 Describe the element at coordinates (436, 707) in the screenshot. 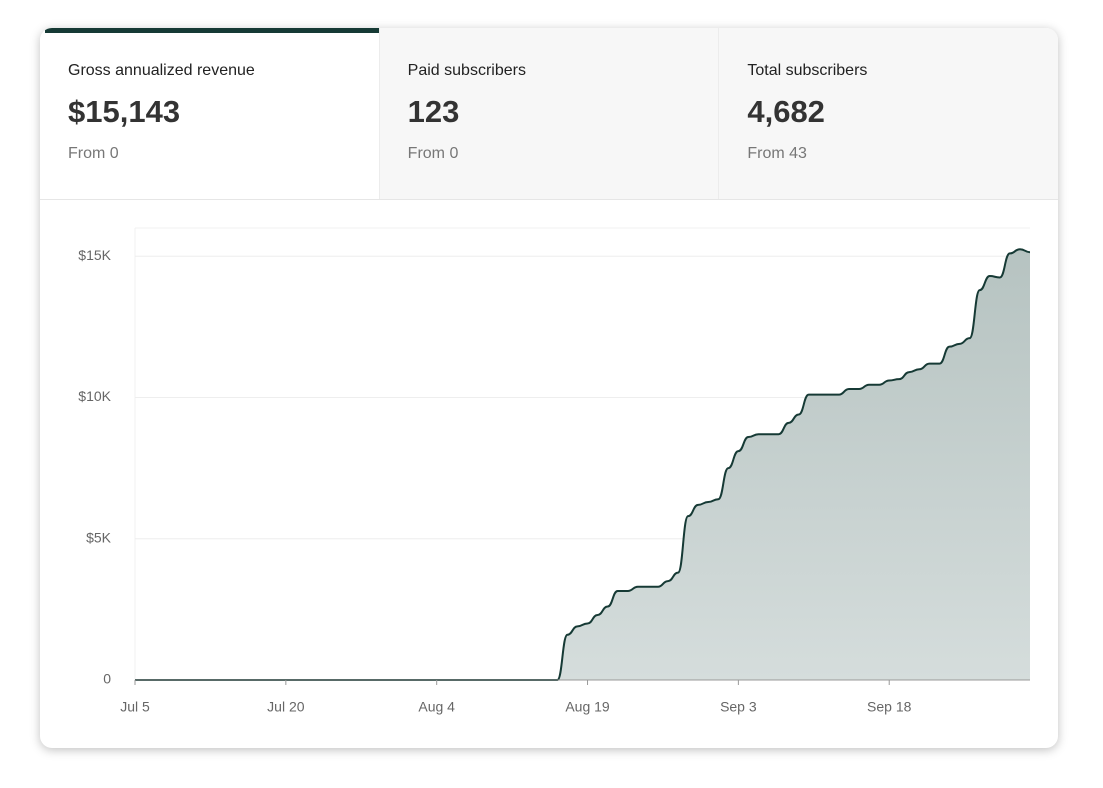

I see `x-tick-label: Aug 4` at that location.